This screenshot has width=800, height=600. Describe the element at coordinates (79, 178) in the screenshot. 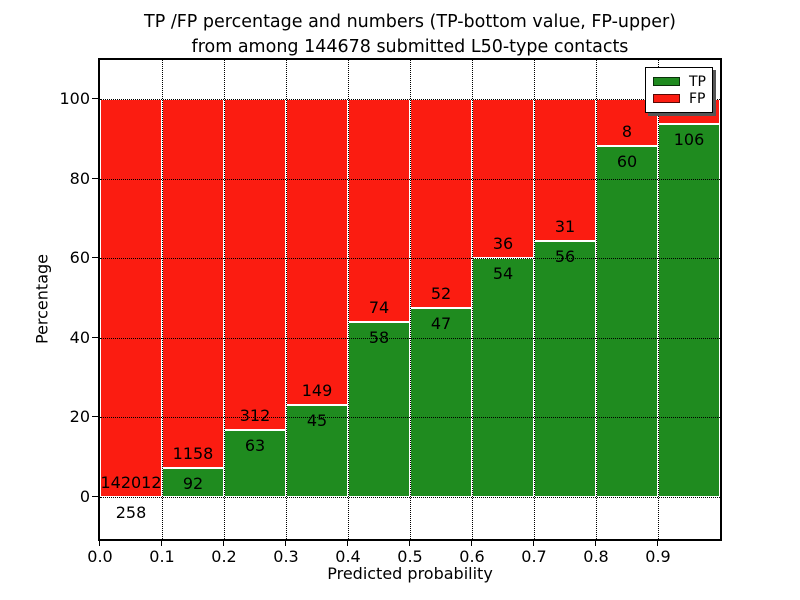

I see `y-tick-label: 80` at that location.